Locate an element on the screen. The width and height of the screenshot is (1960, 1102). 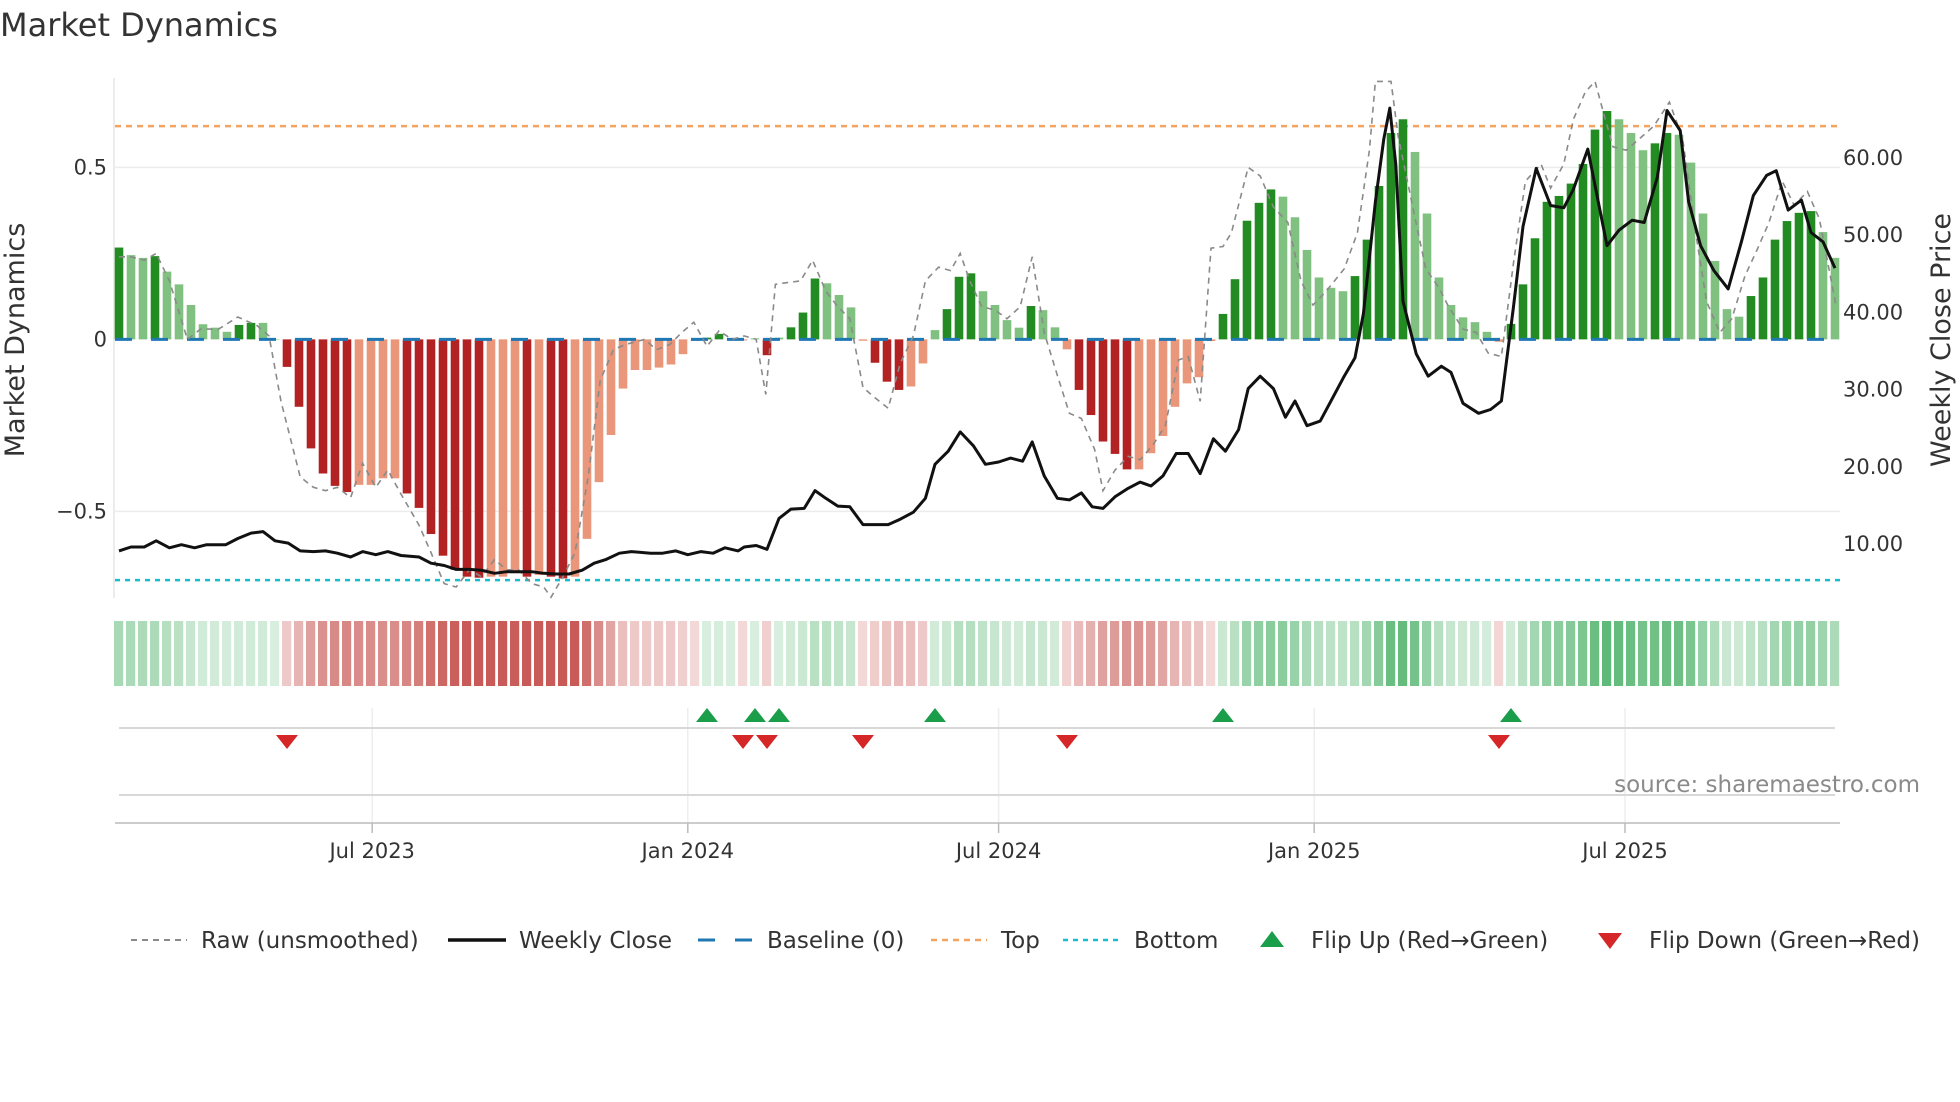
flip-down-marker is located at coordinates (1067, 742).